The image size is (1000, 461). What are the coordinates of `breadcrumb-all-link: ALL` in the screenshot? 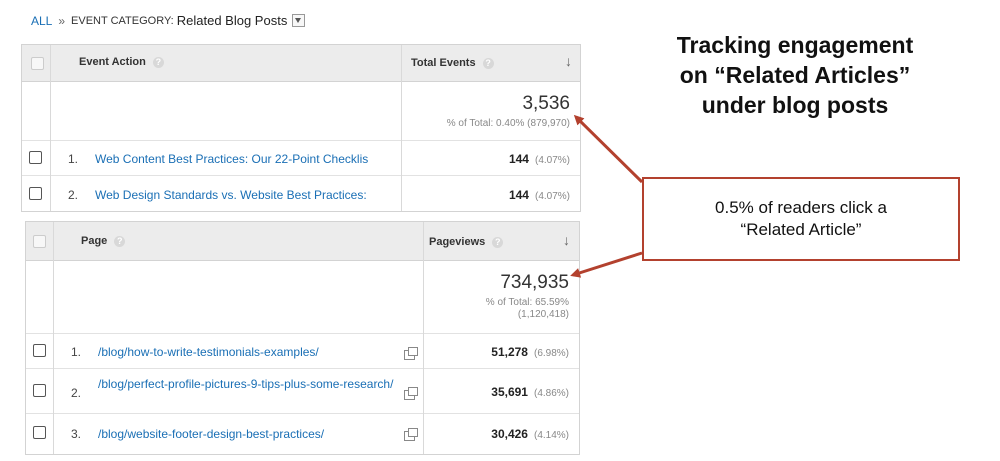 It's located at (42, 20).